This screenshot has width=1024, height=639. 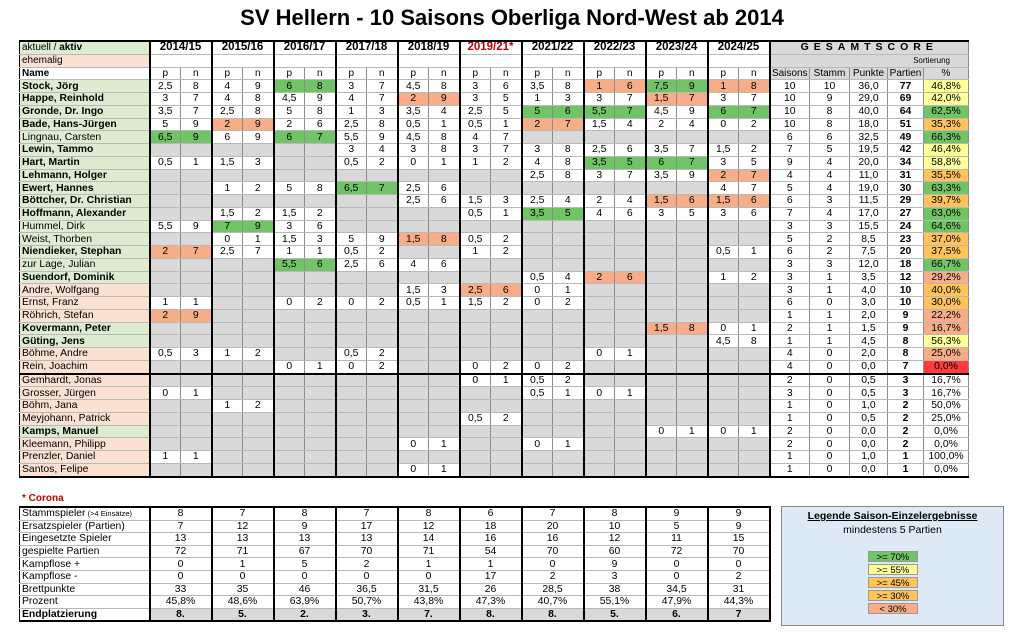 I want to click on total-value-2: 3, so click(x=829, y=227).